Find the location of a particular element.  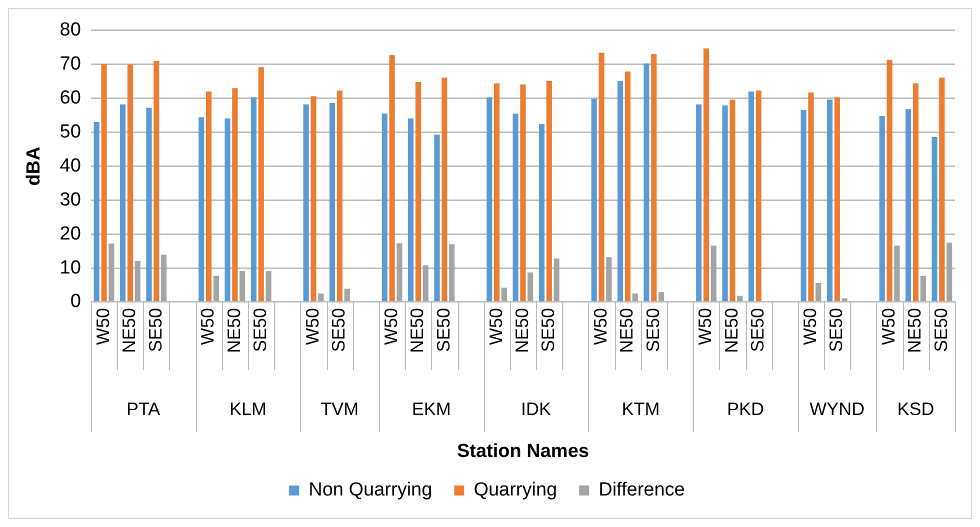

y-tick-label: 10 is located at coordinates (70, 267).